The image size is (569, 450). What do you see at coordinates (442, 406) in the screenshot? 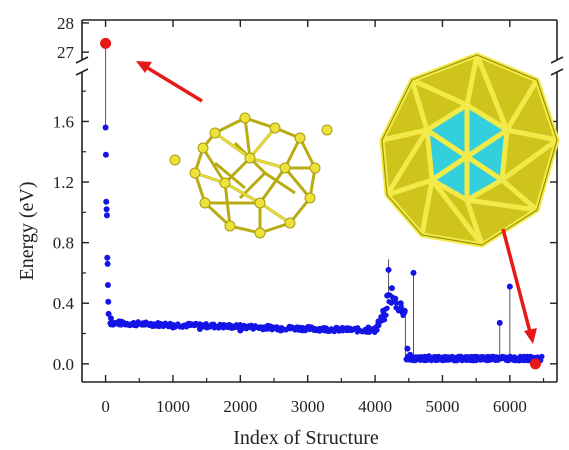
I see `x-tick-label: 5000` at bounding box center [442, 406].